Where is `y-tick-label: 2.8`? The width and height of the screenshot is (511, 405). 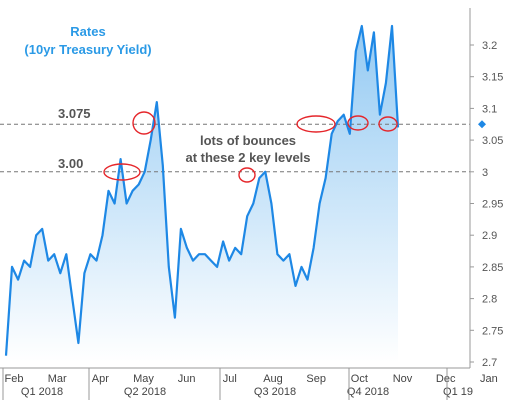
y-tick-label: 2.8 is located at coordinates (489, 300).